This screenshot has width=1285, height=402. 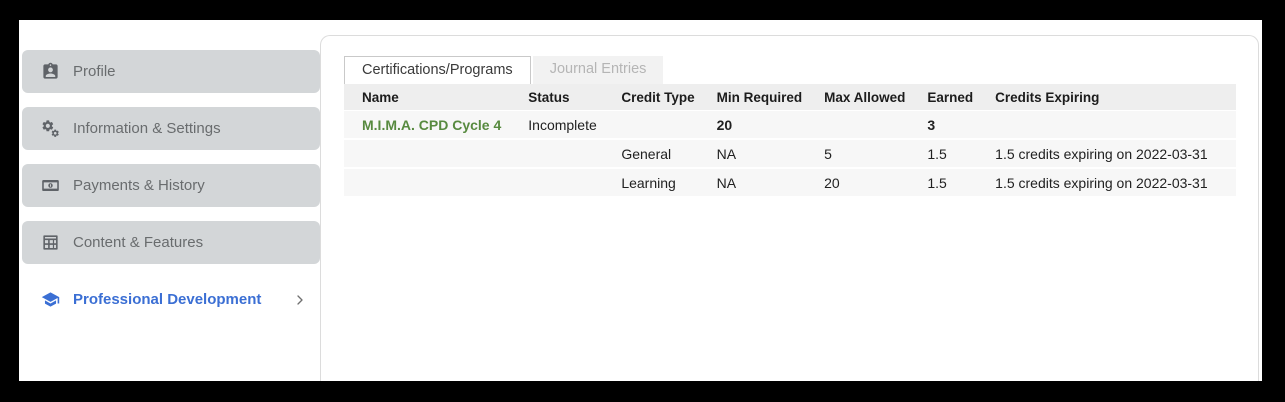 I want to click on sidebar-item-payments-history: Payments & History, so click(x=171, y=185).